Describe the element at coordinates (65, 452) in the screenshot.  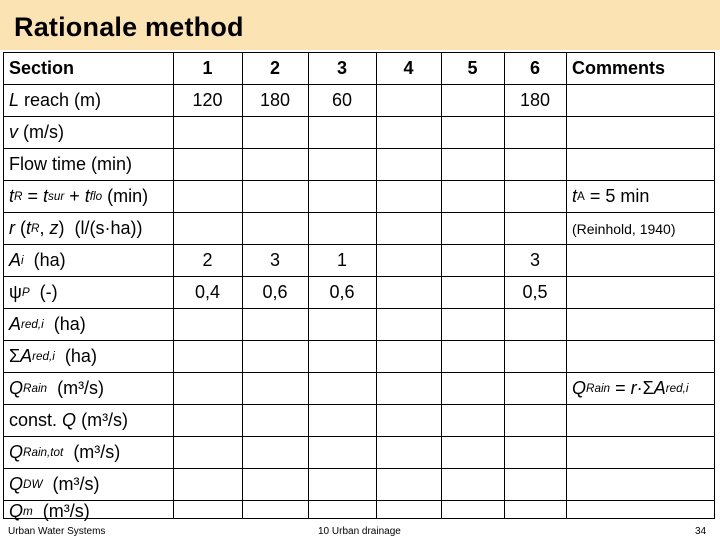
I see `row-label: Q Rain,tot (m³/s)` at that location.